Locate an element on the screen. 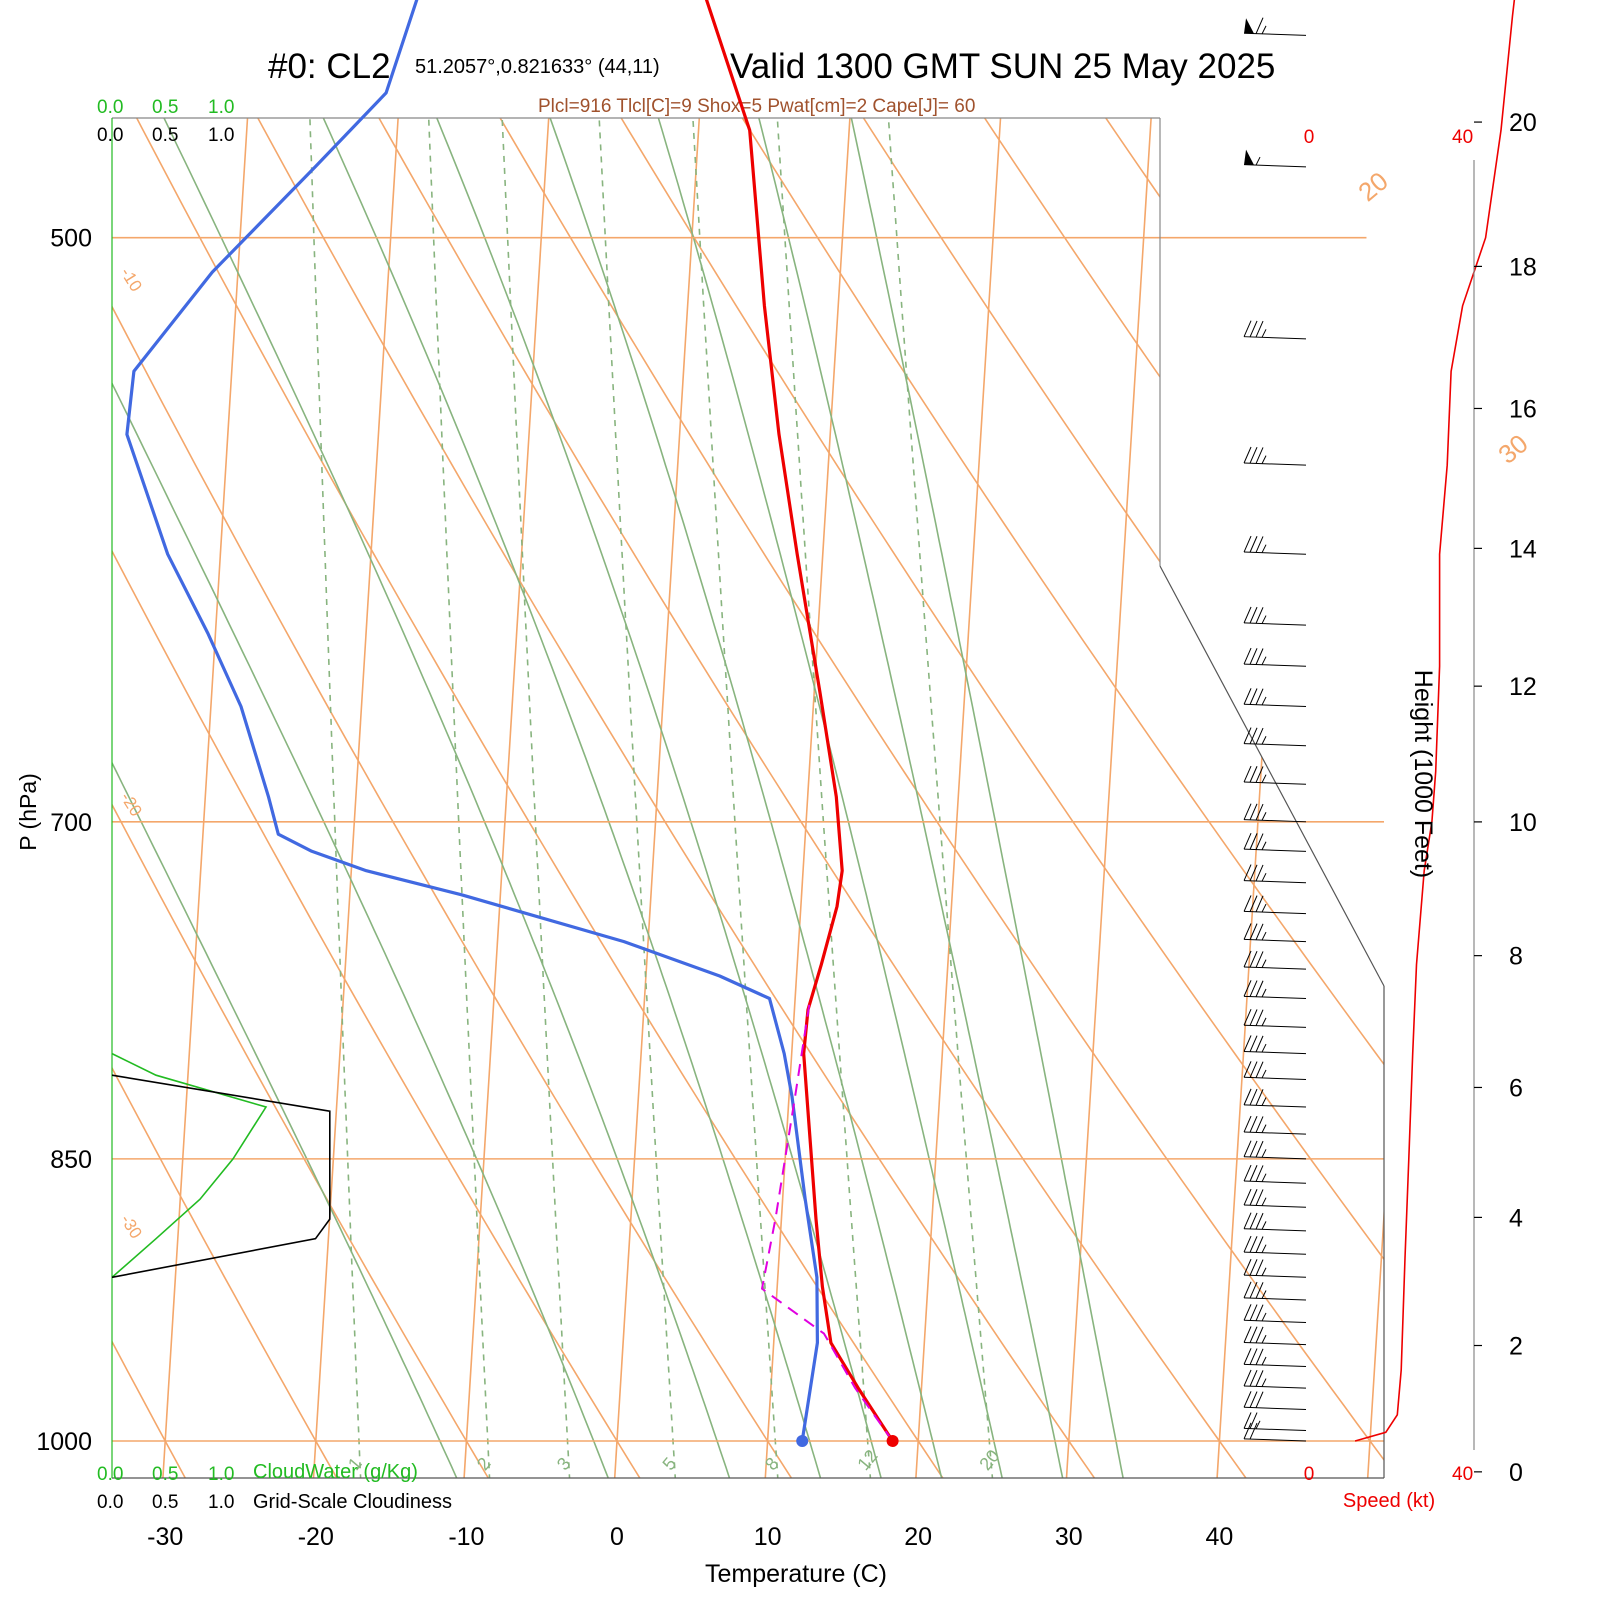 The width and height of the screenshot is (1600, 1600). temperature-tick-label: 40 is located at coordinates (1219, 1537).